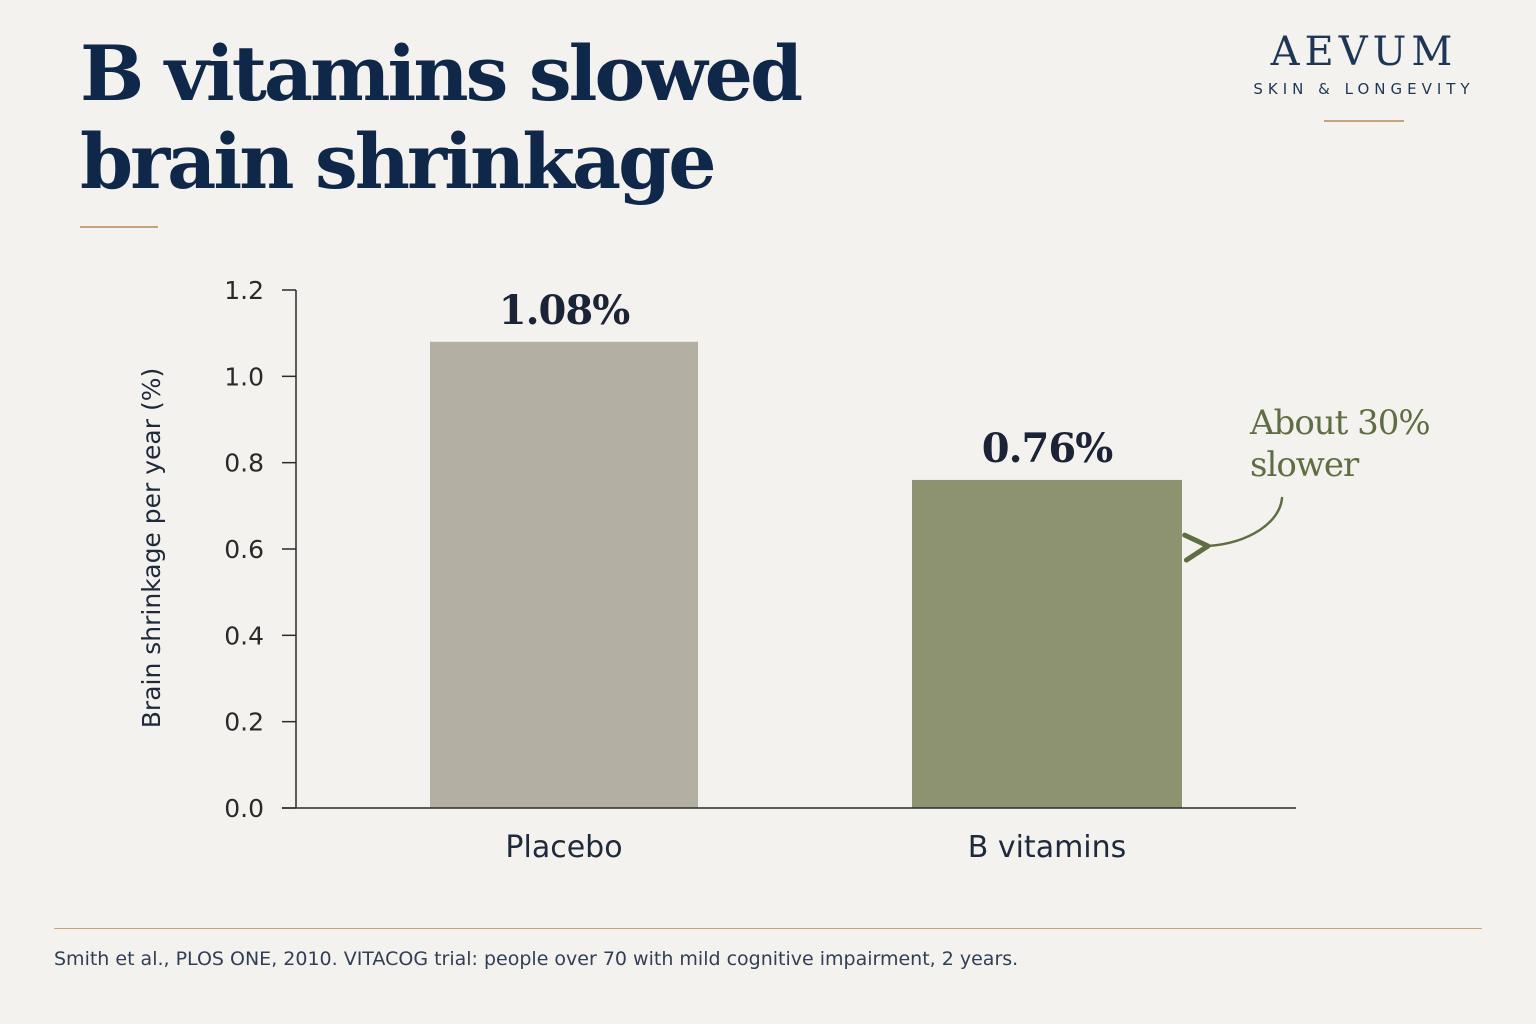 This screenshot has width=1536, height=1024. Describe the element at coordinates (244, 376) in the screenshot. I see `y-tick-label: 1.0` at that location.